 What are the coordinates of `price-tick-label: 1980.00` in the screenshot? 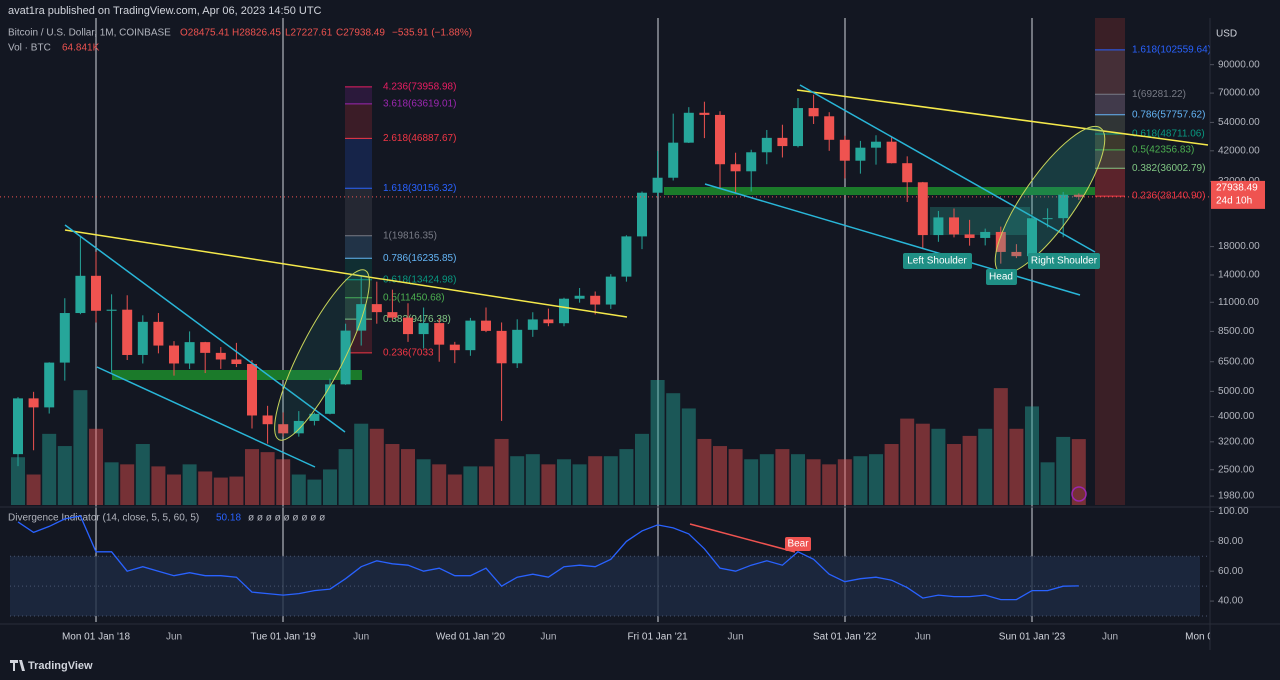 It's located at (1236, 496).